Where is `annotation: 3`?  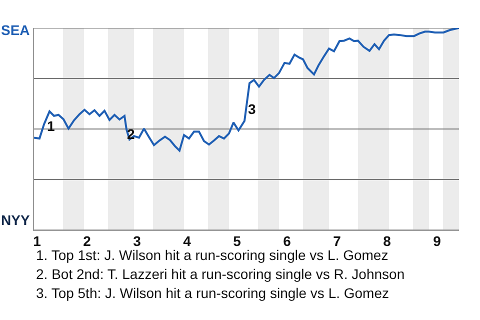 annotation: 3 is located at coordinates (252, 109).